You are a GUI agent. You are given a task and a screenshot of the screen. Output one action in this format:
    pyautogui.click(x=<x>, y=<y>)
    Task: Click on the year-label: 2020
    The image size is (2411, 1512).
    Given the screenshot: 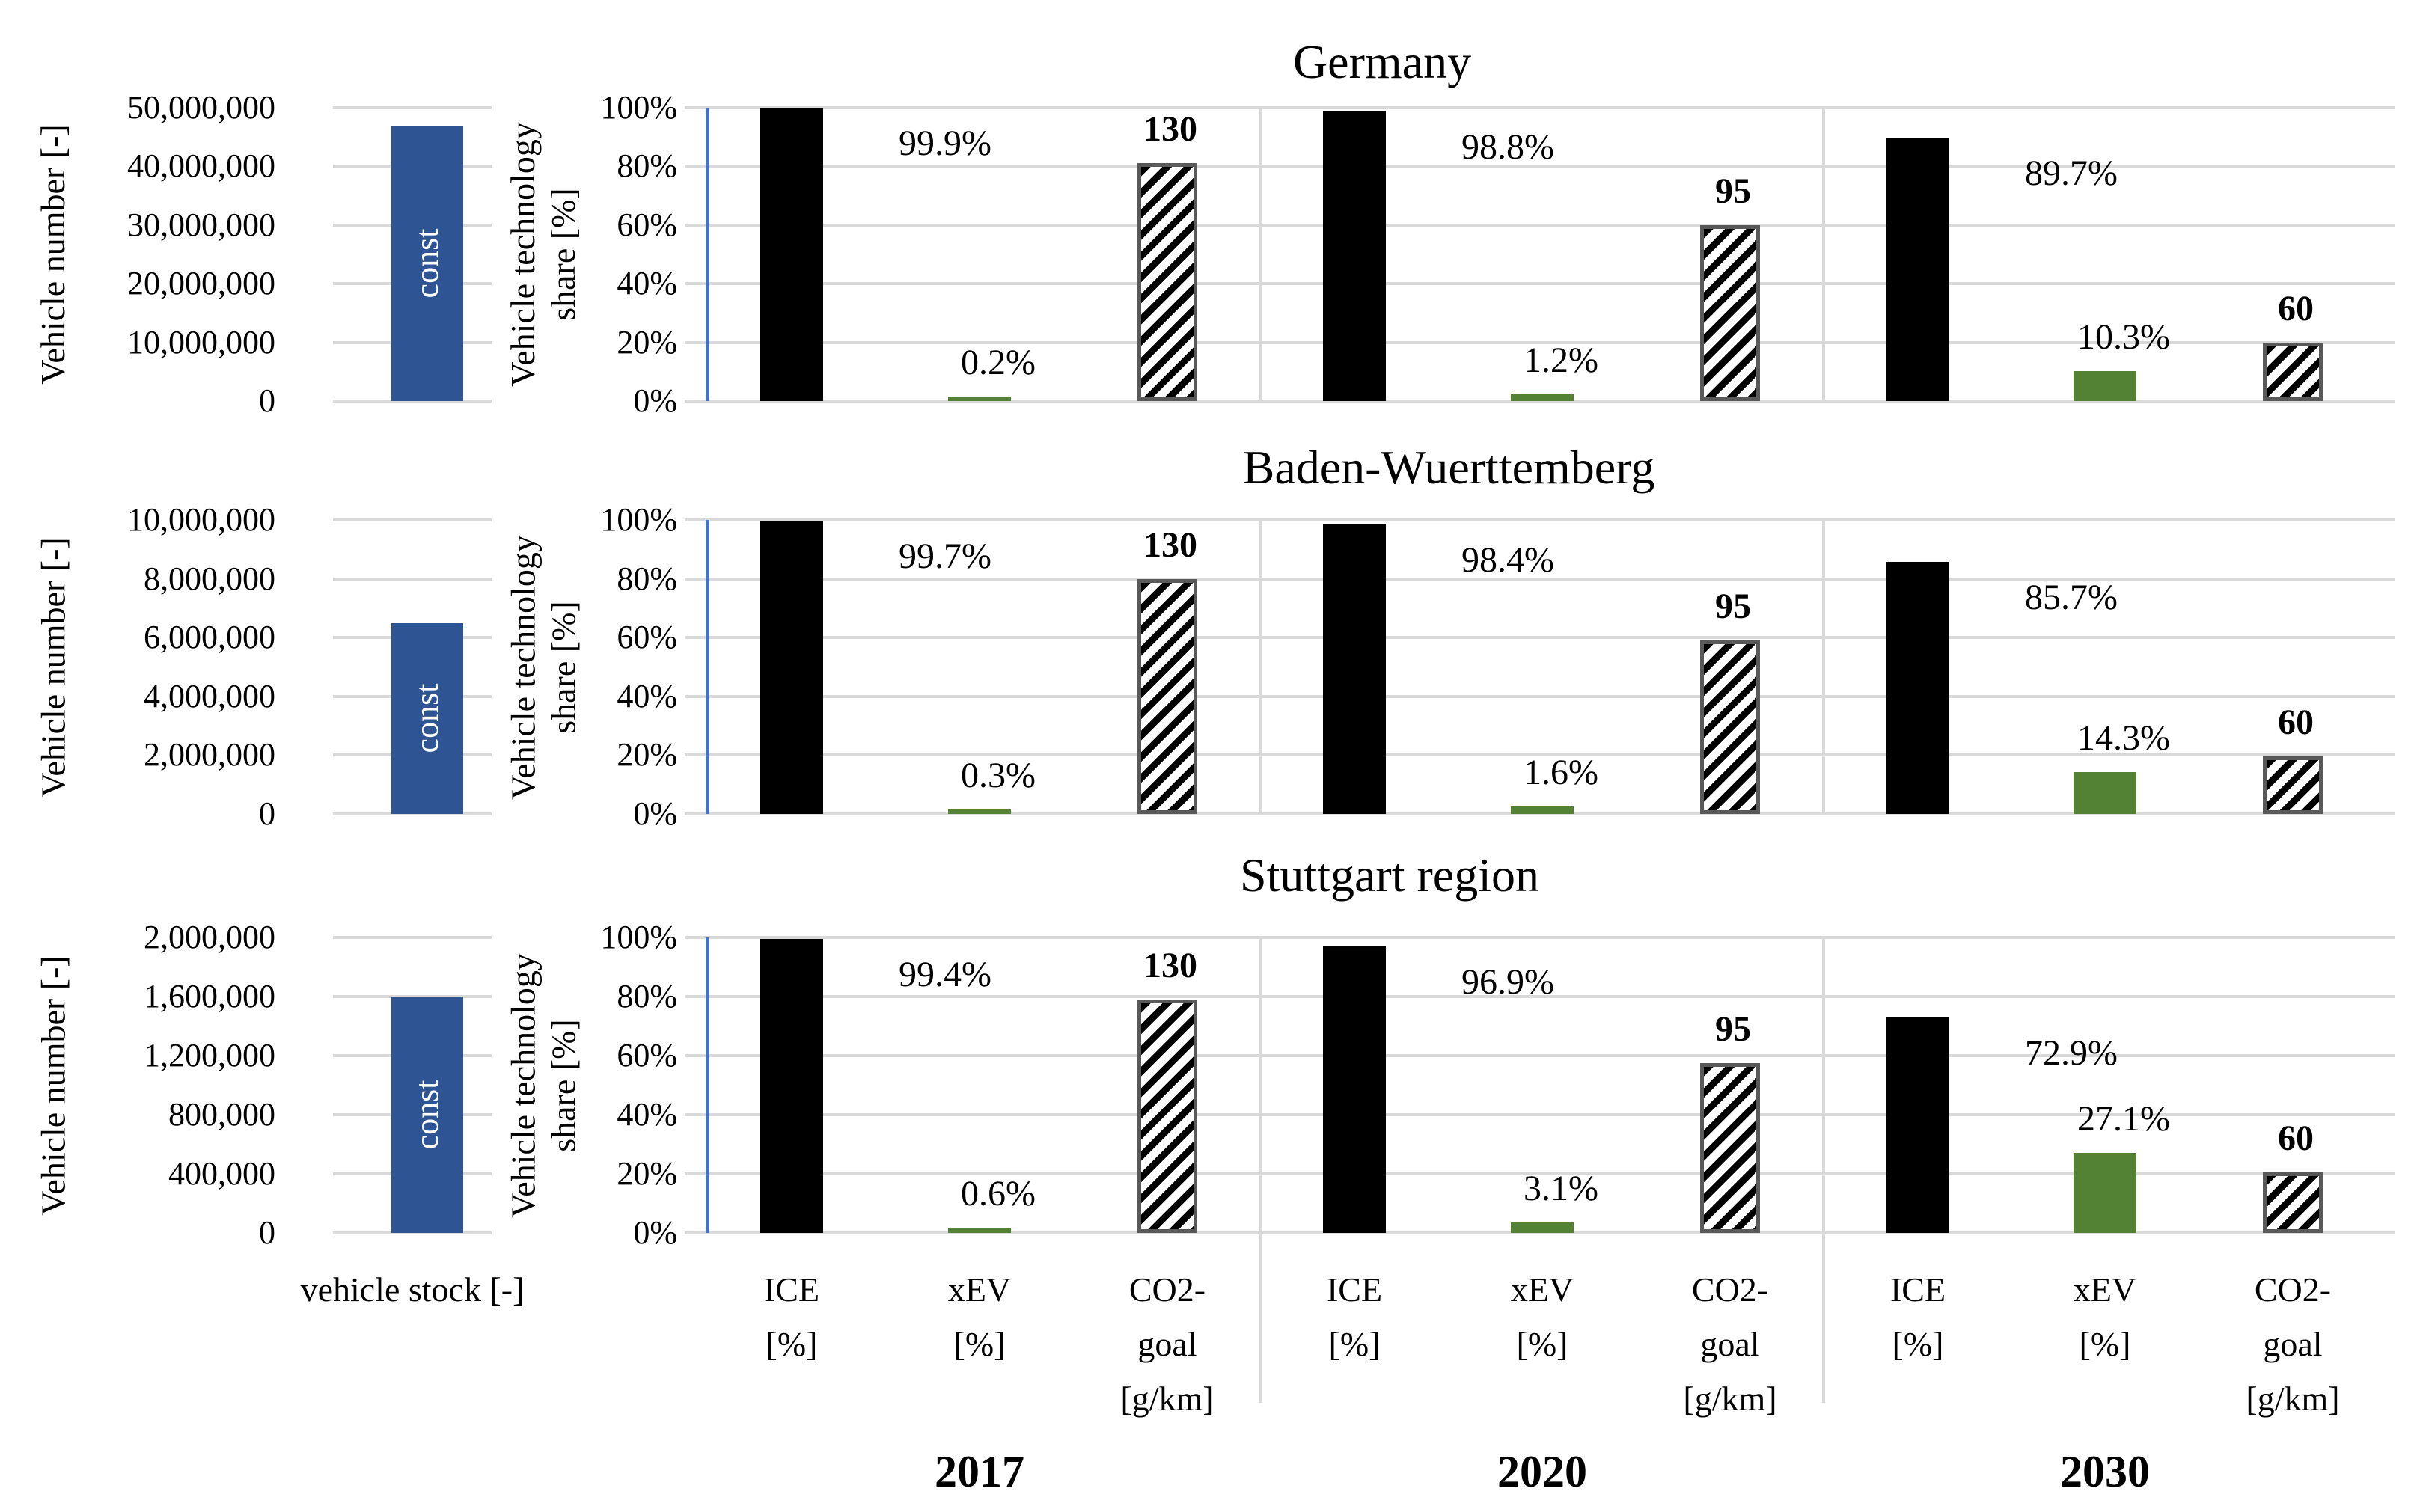 What is the action you would take?
    pyautogui.click(x=1542, y=1471)
    